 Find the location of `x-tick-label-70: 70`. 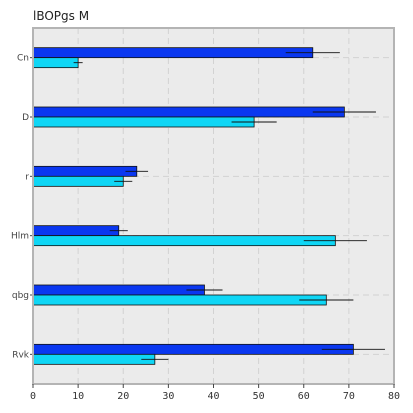

x-tick-label-70: 70 is located at coordinates (349, 396).